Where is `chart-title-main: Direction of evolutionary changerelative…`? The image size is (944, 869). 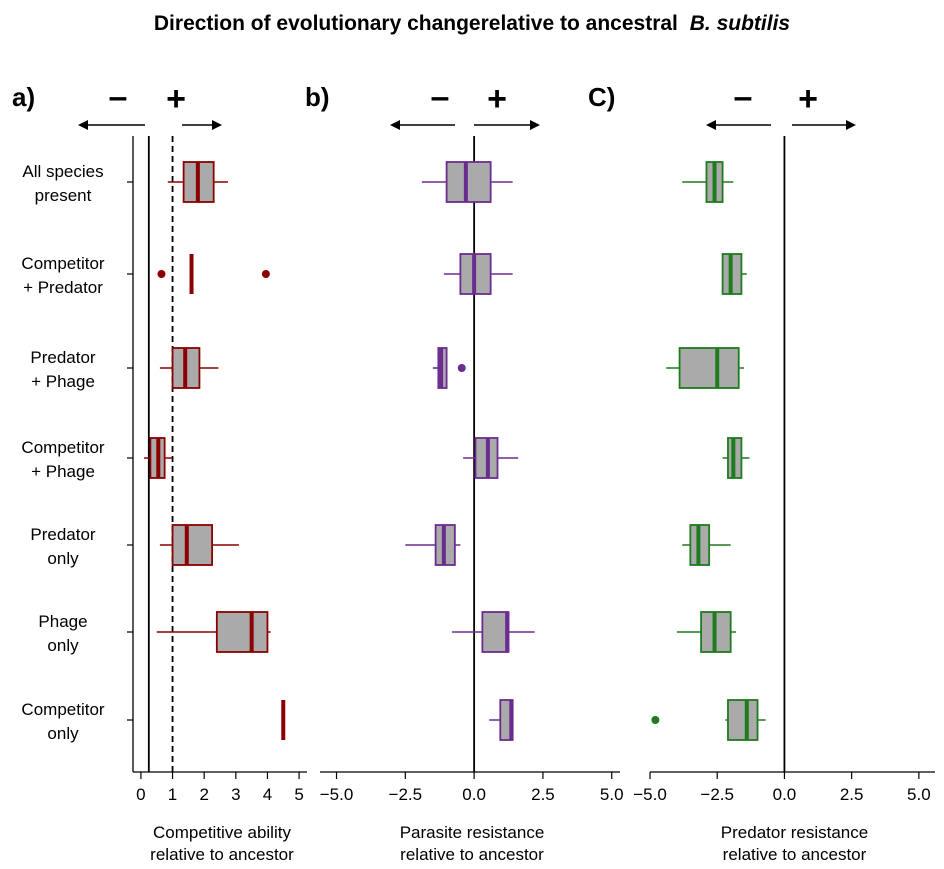
chart-title-main: Direction of evolutionary changerelative… is located at coordinates (416, 23).